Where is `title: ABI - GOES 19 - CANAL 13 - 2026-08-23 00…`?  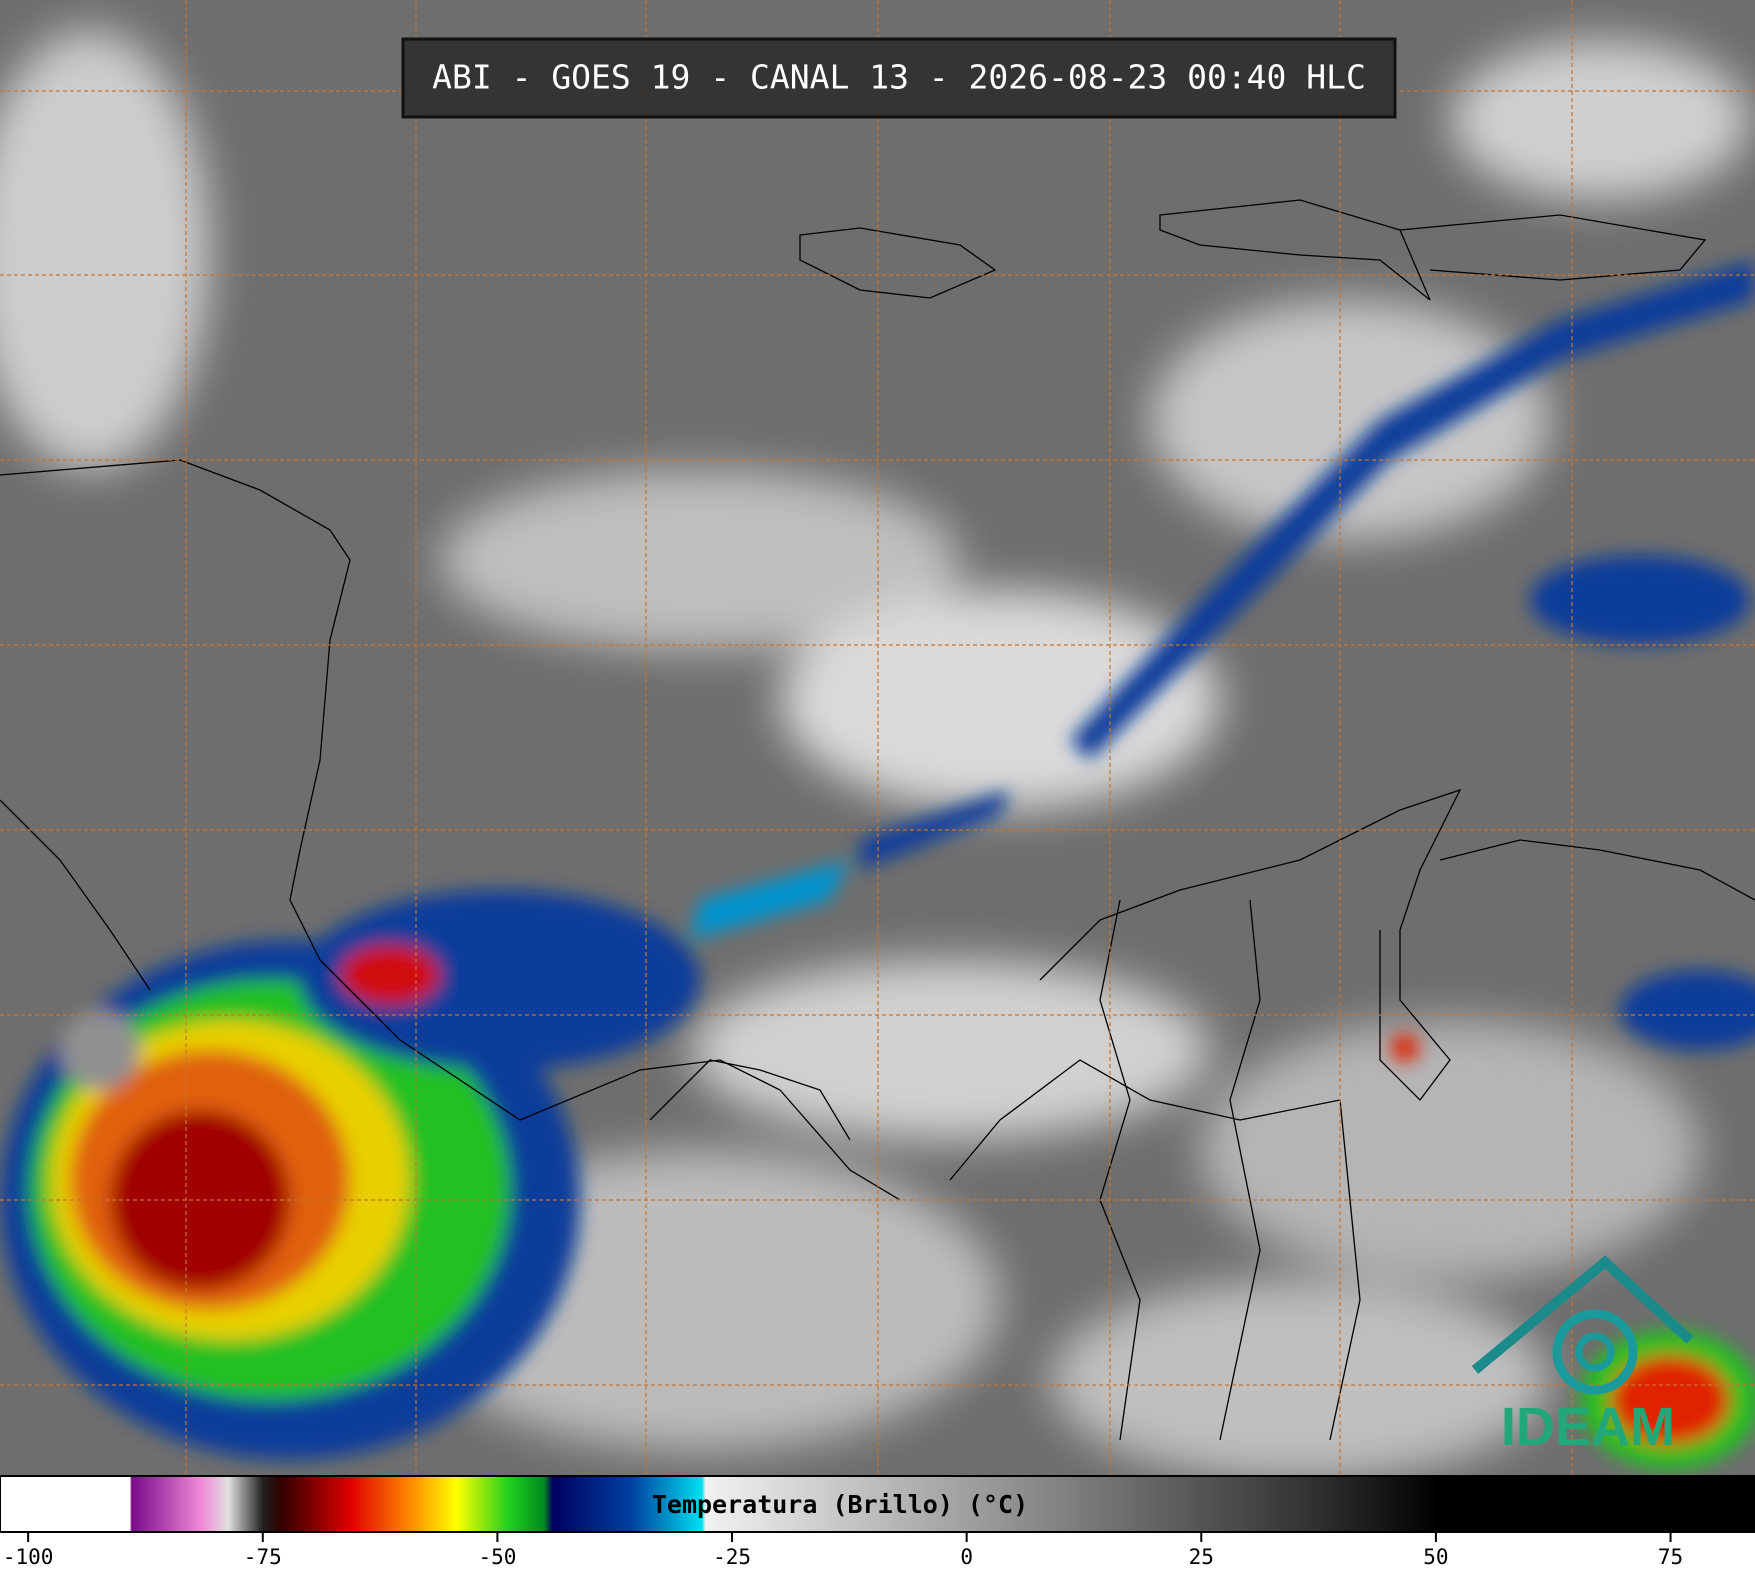
title: ABI - GOES 19 - CANAL 13 - 2026-08-23 00… is located at coordinates (899, 77).